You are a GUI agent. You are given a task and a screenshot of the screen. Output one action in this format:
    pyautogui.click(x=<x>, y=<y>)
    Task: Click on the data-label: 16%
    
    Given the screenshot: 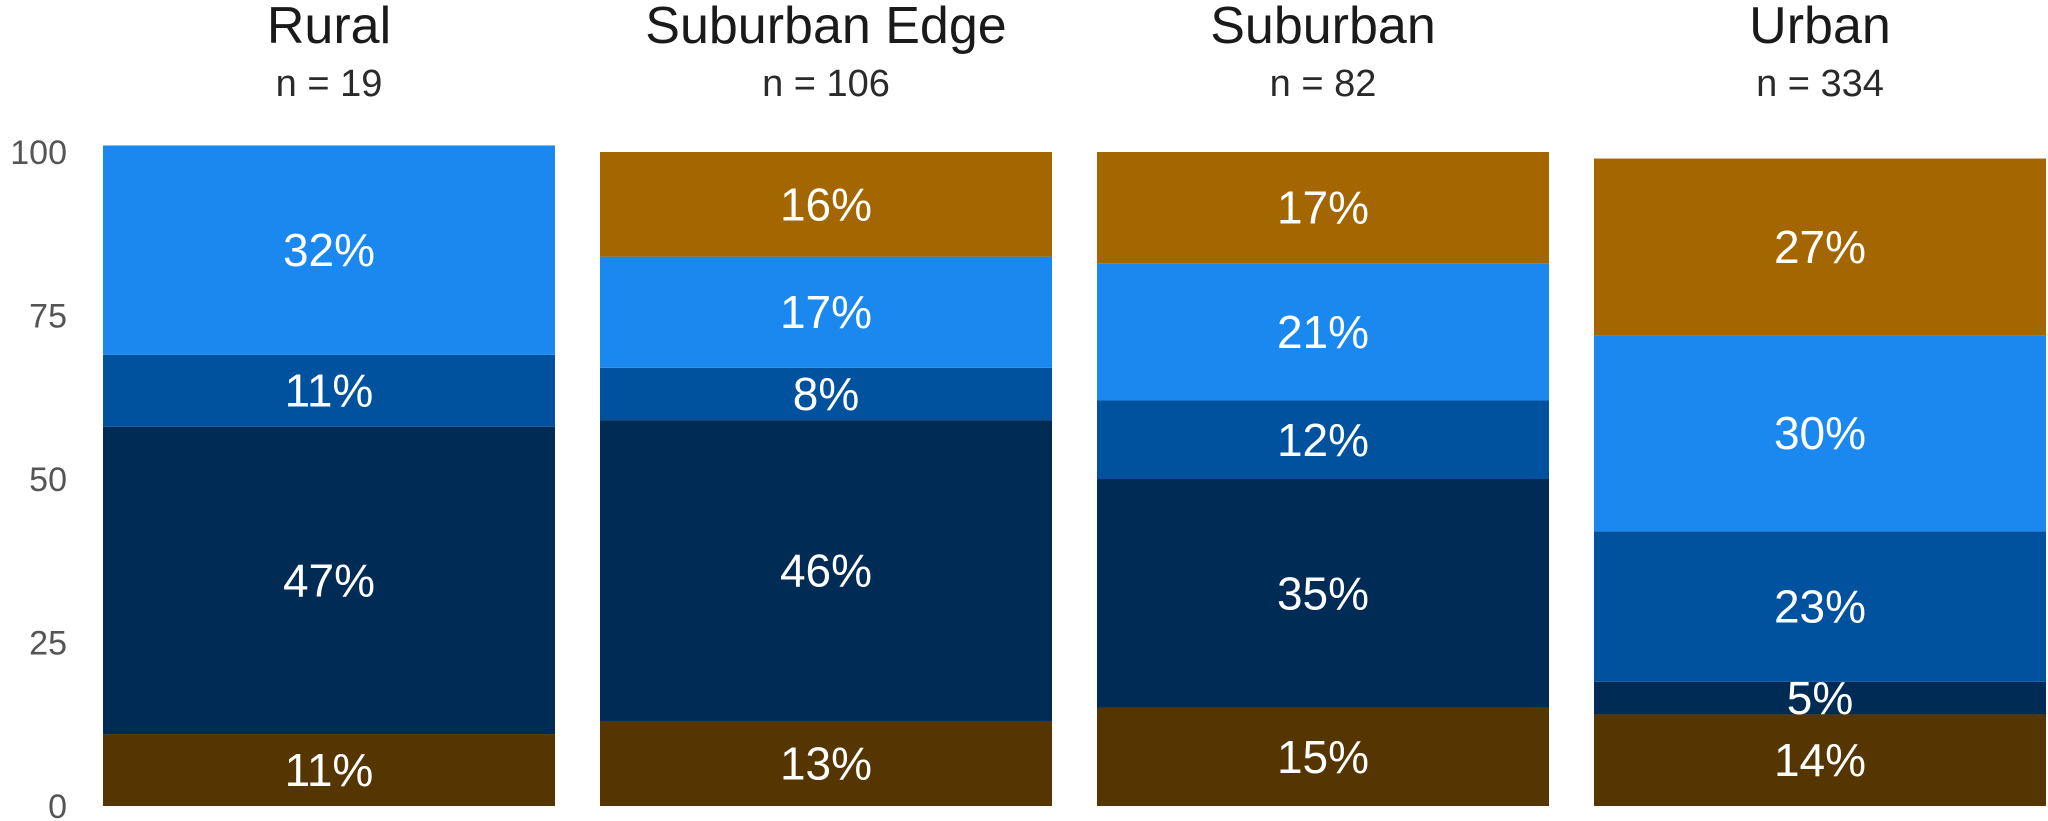 What is the action you would take?
    pyautogui.click(x=826, y=204)
    